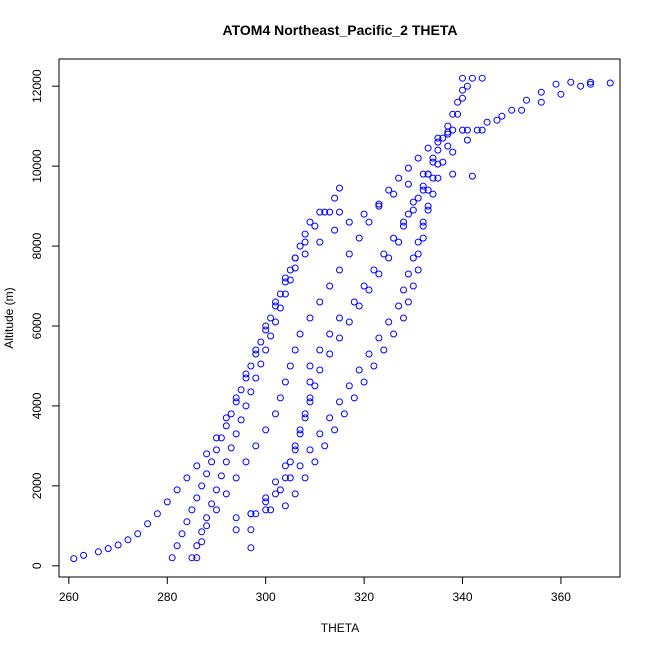 The height and width of the screenshot is (650, 650). Describe the element at coordinates (167, 597) in the screenshot. I see `x-tick-label: 280` at that location.